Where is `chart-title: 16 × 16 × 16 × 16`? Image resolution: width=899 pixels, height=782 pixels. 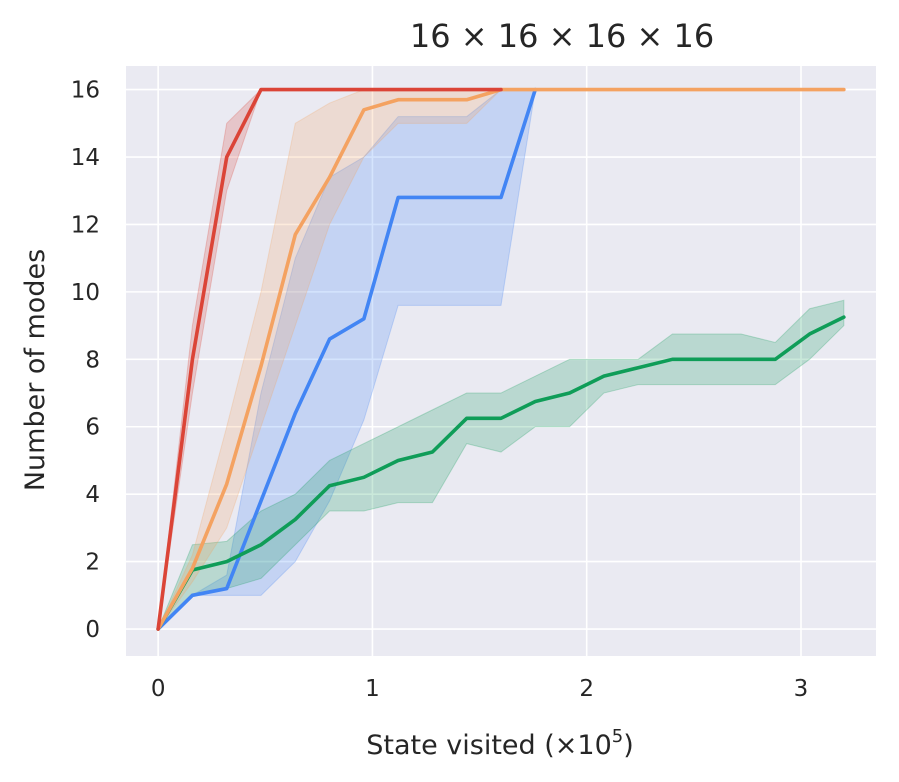
chart-title: 16 × 16 × 16 × 16 is located at coordinates (562, 36).